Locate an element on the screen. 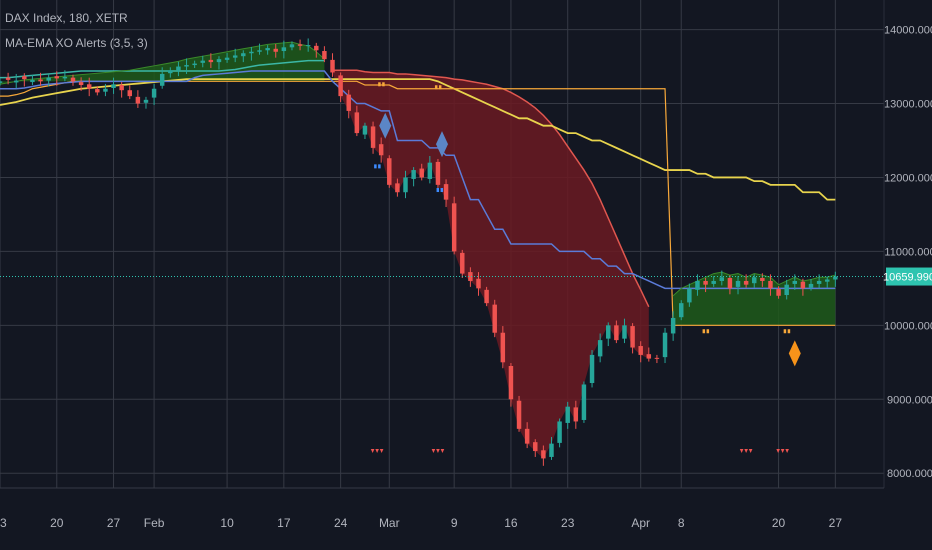 Image resolution: width=932 pixels, height=550 pixels. time-tick-label: Mar is located at coordinates (389, 523).